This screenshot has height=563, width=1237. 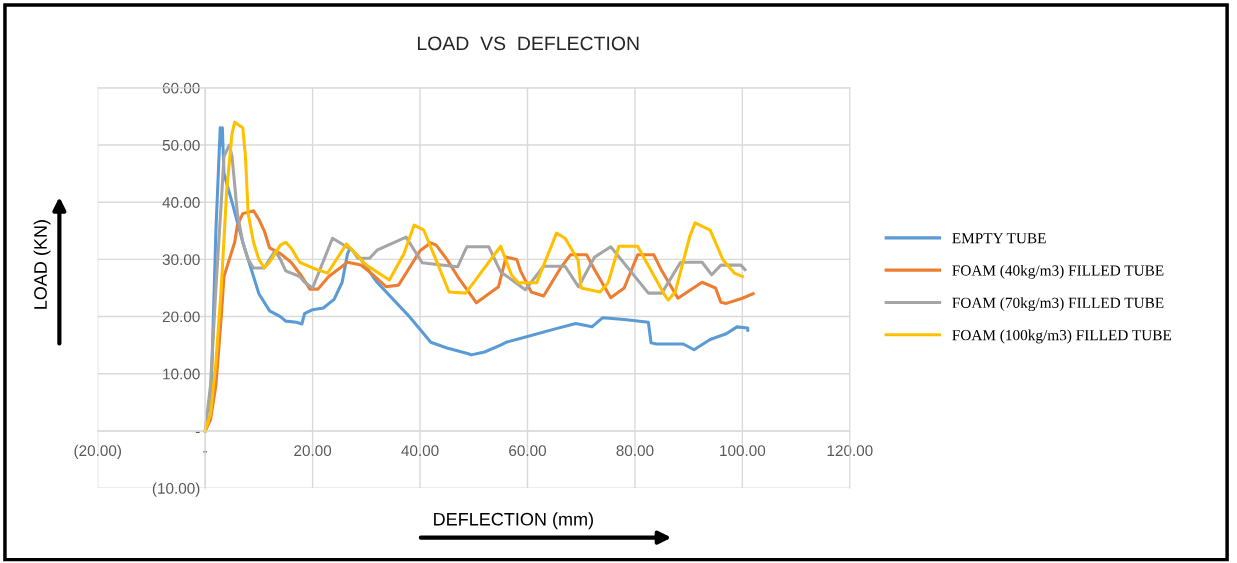 What do you see at coordinates (513, 521) in the screenshot?
I see `x-axis-title: DEFLECTION (mm)` at bounding box center [513, 521].